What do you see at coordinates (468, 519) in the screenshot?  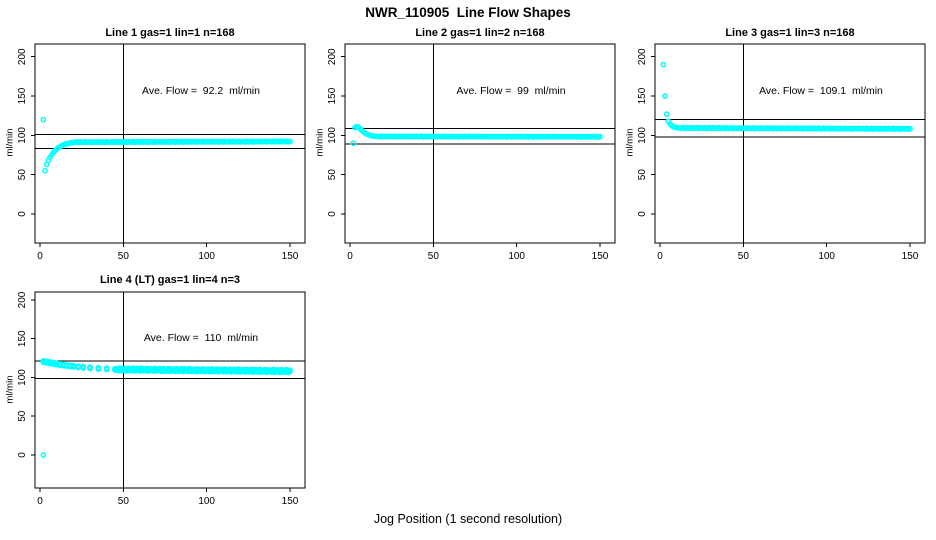 I see `x-axis-label: Jog Position (1 second resolution)` at bounding box center [468, 519].